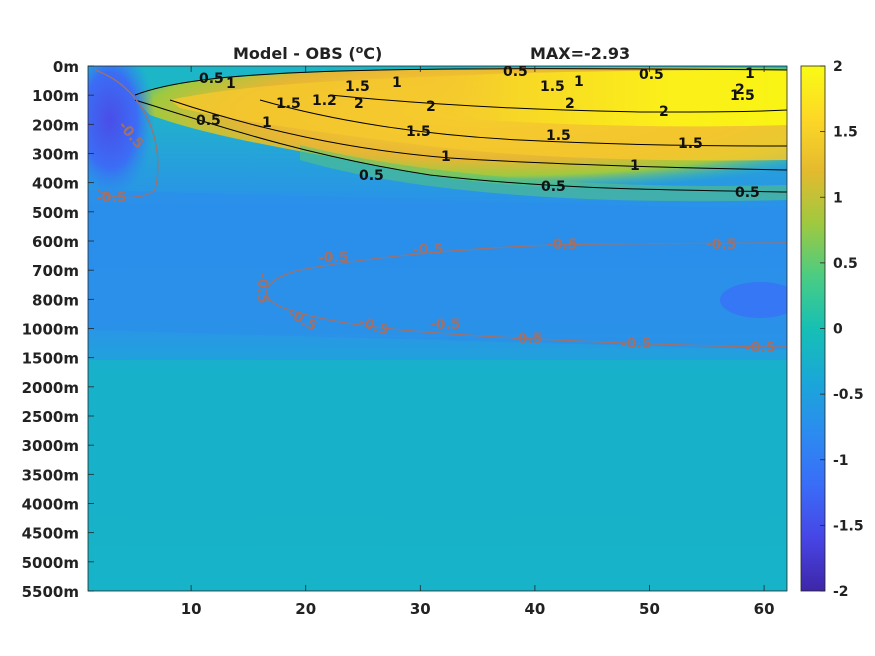  I want to click on y-tick-label: 2000m, so click(50, 388).